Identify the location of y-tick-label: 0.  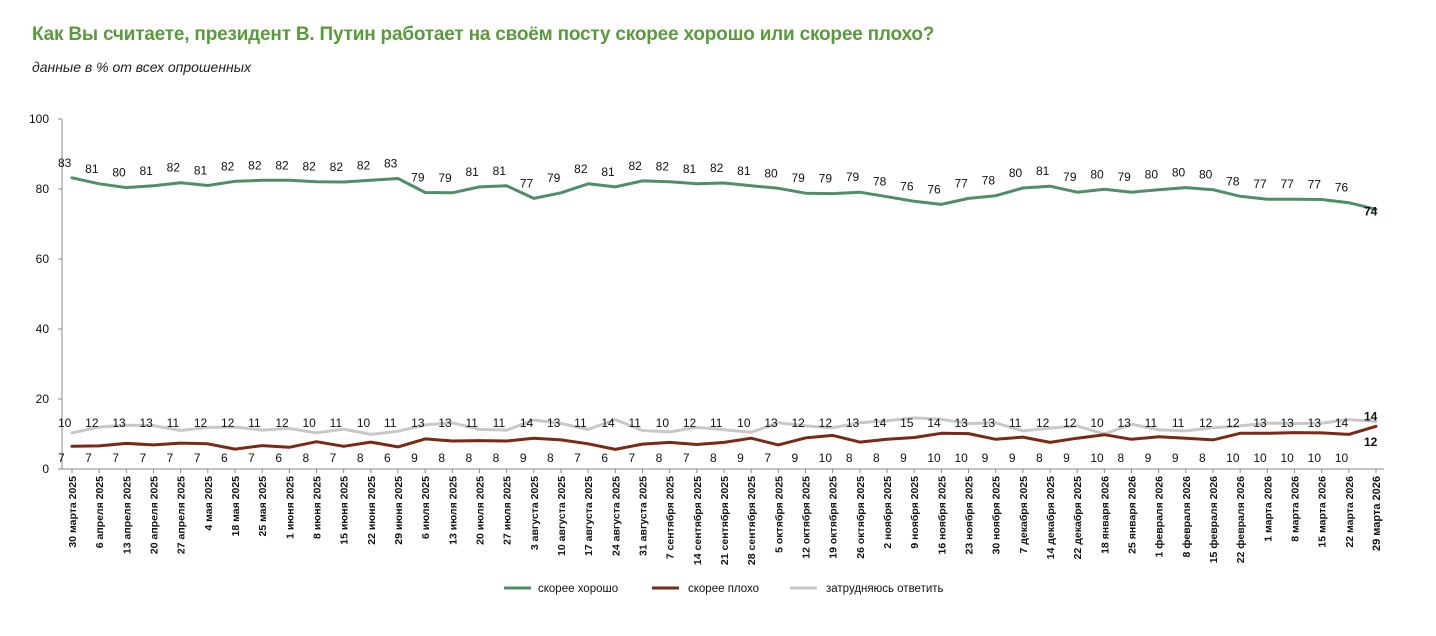
(45, 469).